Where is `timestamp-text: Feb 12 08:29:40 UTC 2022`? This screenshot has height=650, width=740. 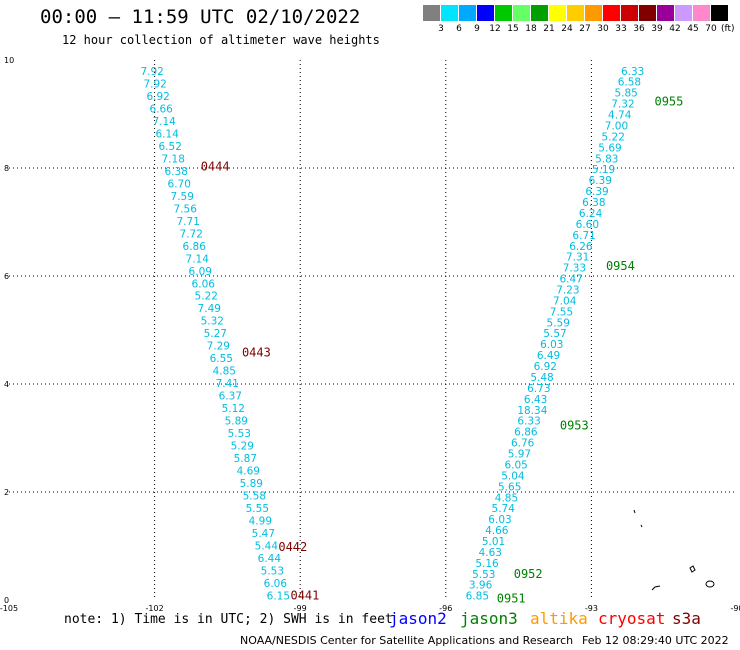
timestamp-text: Feb 12 08:29:40 UTC 2022 is located at coordinates (655, 640).